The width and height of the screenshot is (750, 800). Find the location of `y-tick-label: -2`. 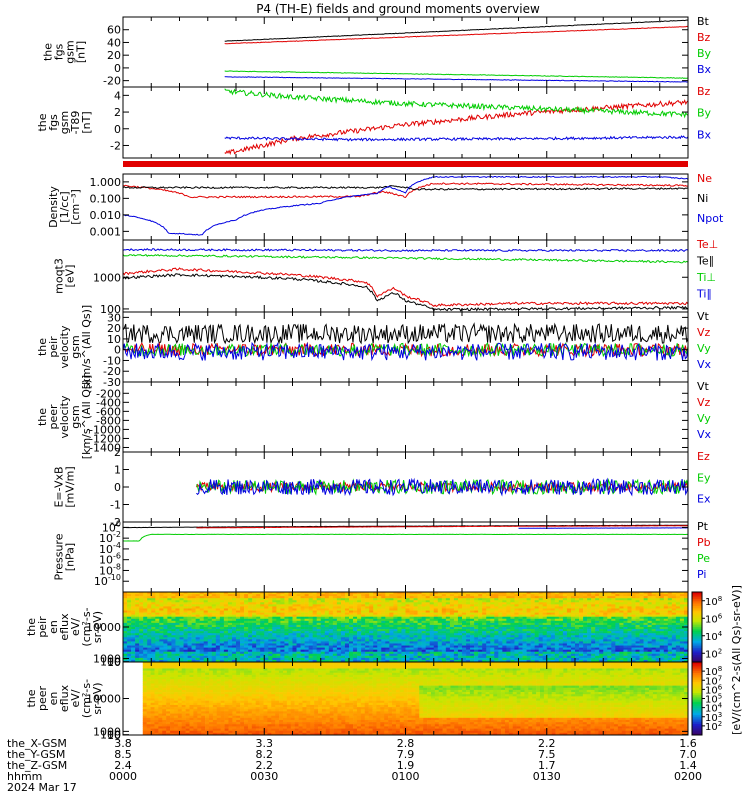

y-tick-label: -2 is located at coordinates (115, 522).